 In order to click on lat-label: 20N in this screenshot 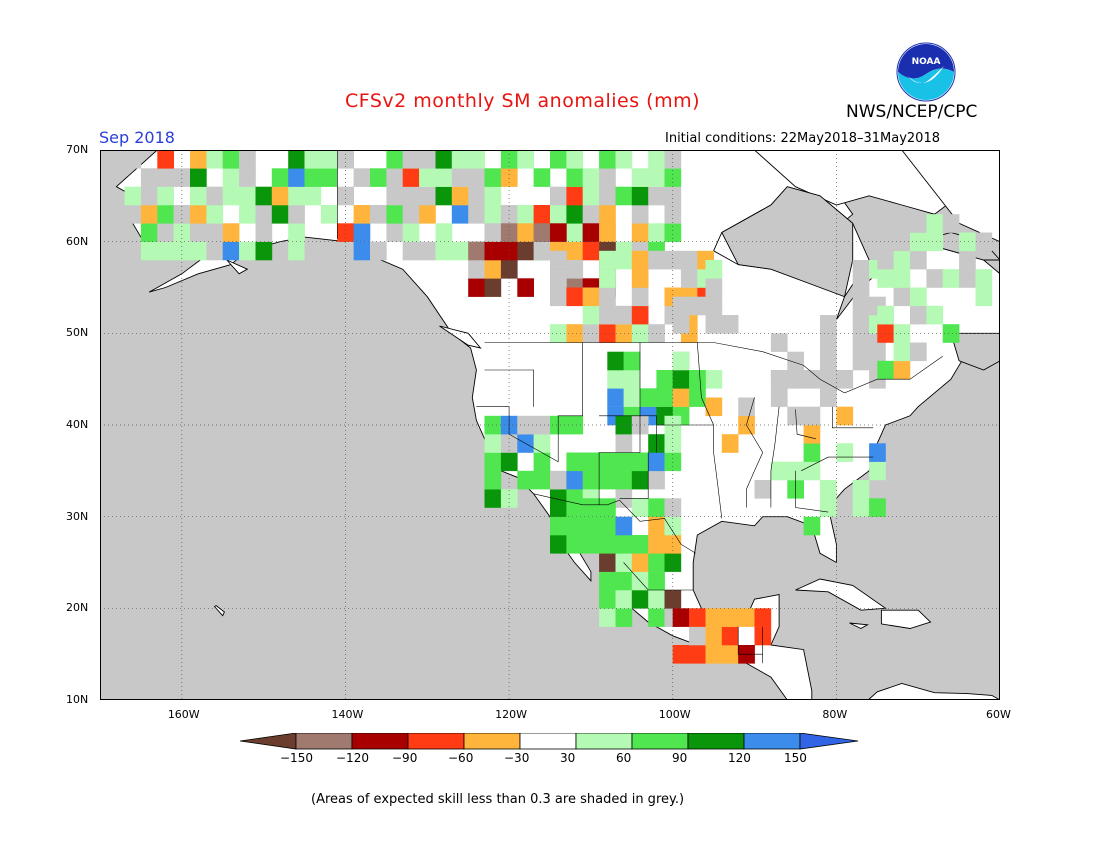, I will do `click(77, 608)`.